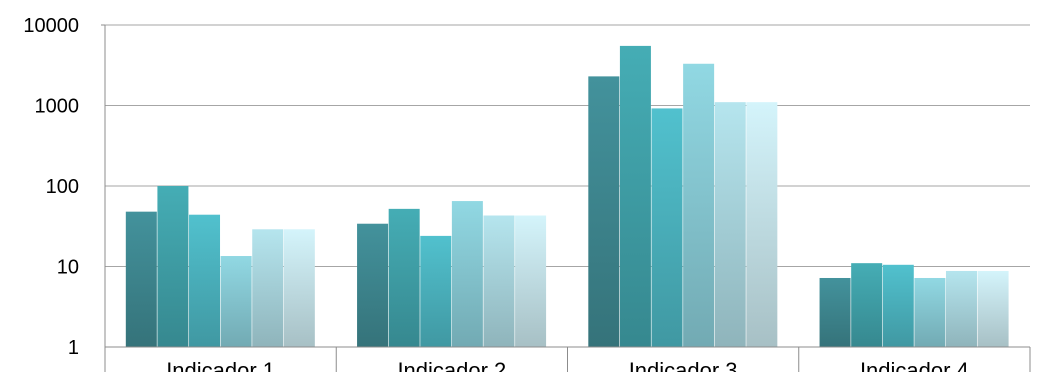 The height and width of the screenshot is (377, 1038). What do you see at coordinates (57, 107) in the screenshot?
I see `y-tick-label: 1000` at bounding box center [57, 107].